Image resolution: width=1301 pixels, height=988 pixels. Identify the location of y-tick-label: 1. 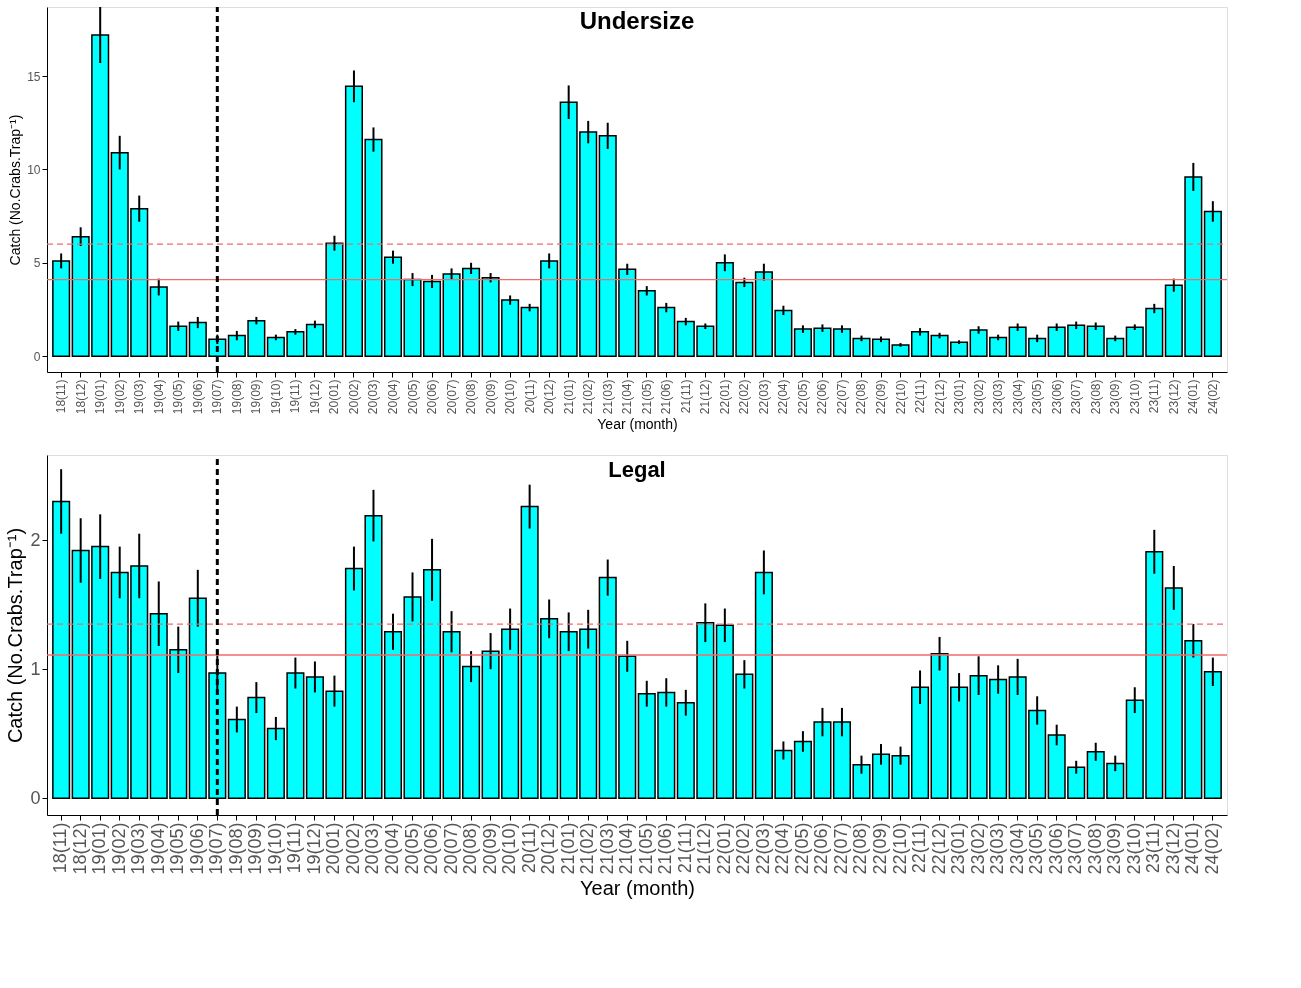
(35, 668).